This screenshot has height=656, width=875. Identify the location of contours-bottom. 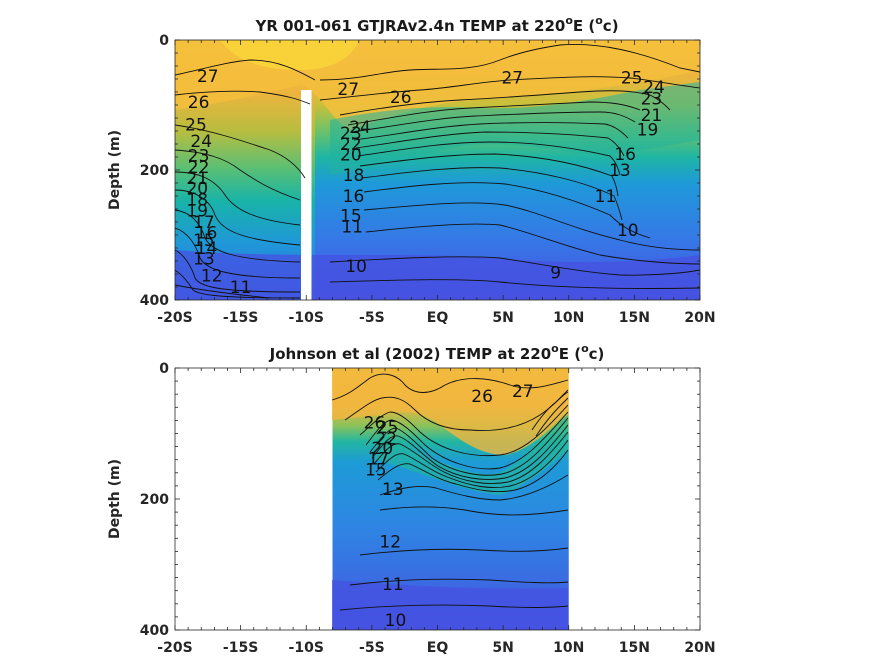
(450, 492).